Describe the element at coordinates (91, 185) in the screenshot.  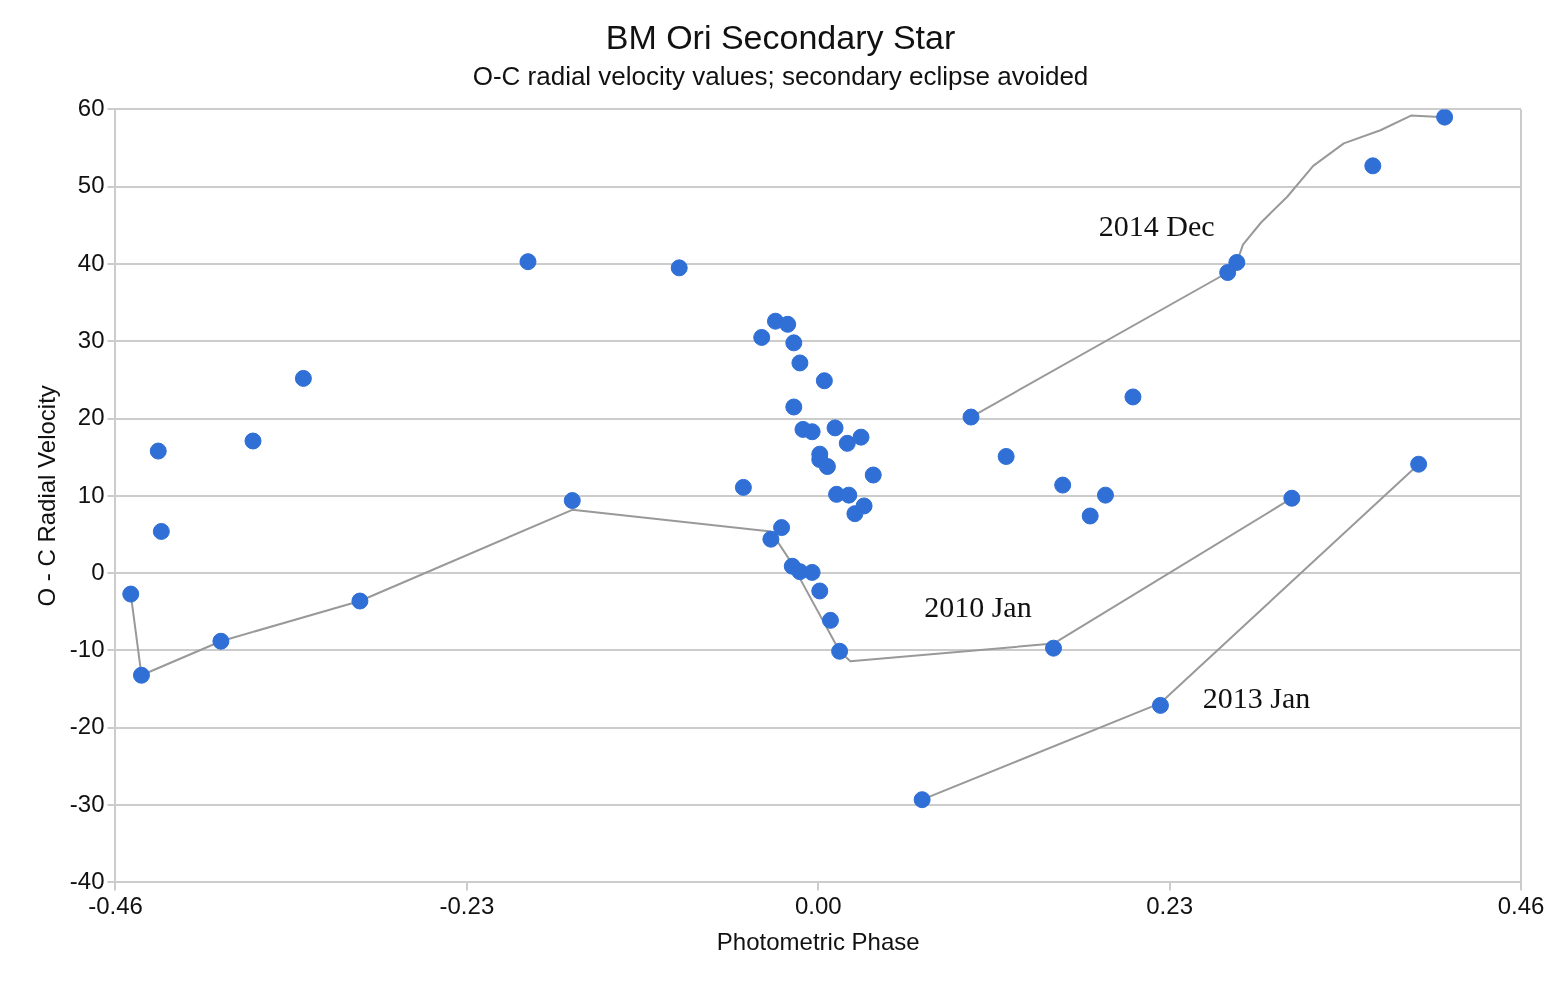
I see `y-tick-label: 50` at that location.